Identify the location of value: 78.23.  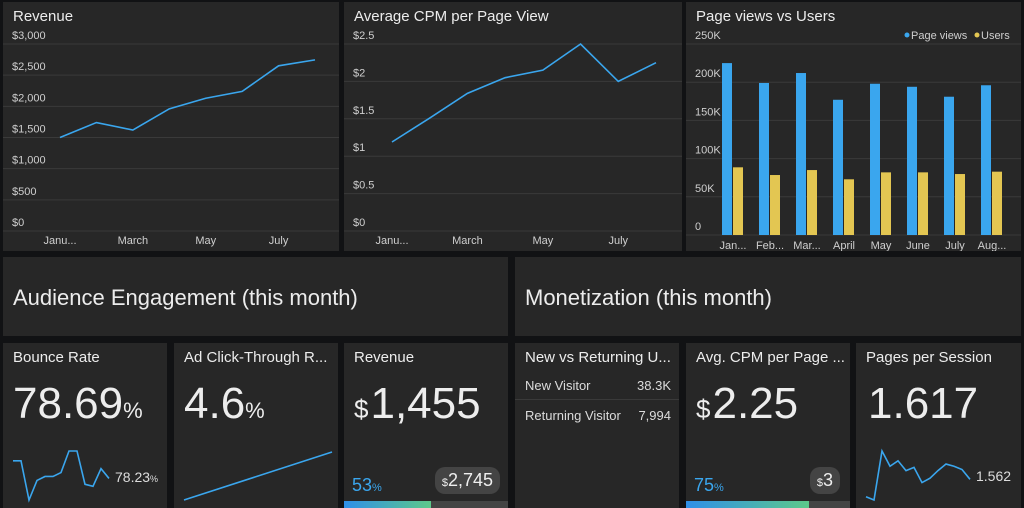
(133, 477).